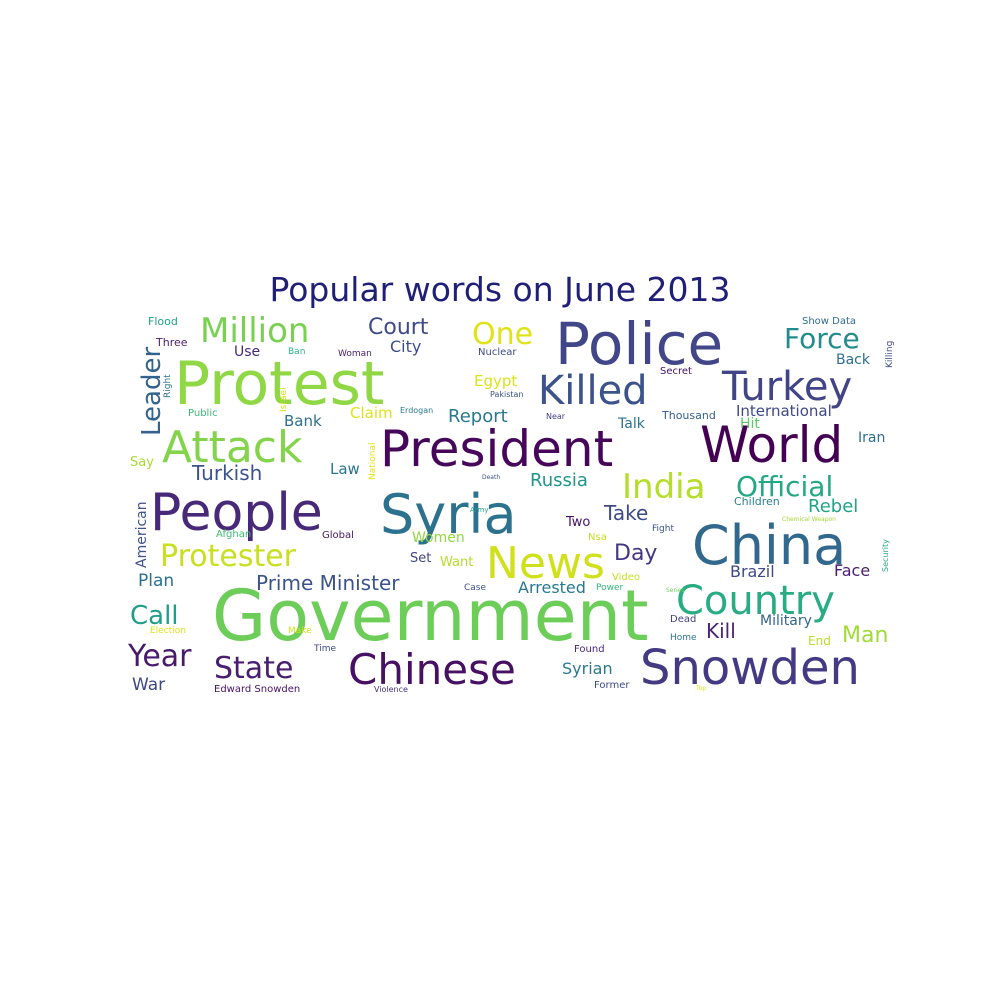 The height and width of the screenshot is (1000, 1000). Describe the element at coordinates (610, 588) in the screenshot. I see `word-power: Power` at that location.